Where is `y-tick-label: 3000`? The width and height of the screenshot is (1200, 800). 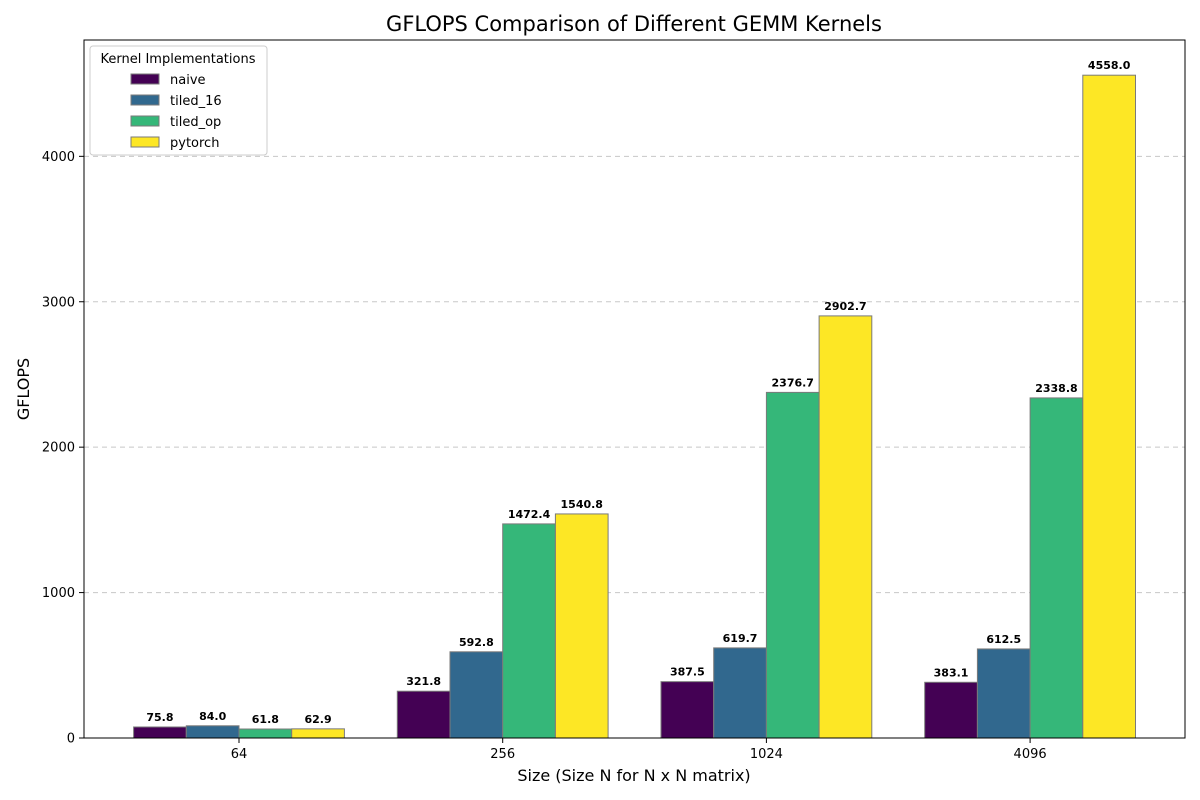
y-tick-label: 3000 is located at coordinates (58, 302).